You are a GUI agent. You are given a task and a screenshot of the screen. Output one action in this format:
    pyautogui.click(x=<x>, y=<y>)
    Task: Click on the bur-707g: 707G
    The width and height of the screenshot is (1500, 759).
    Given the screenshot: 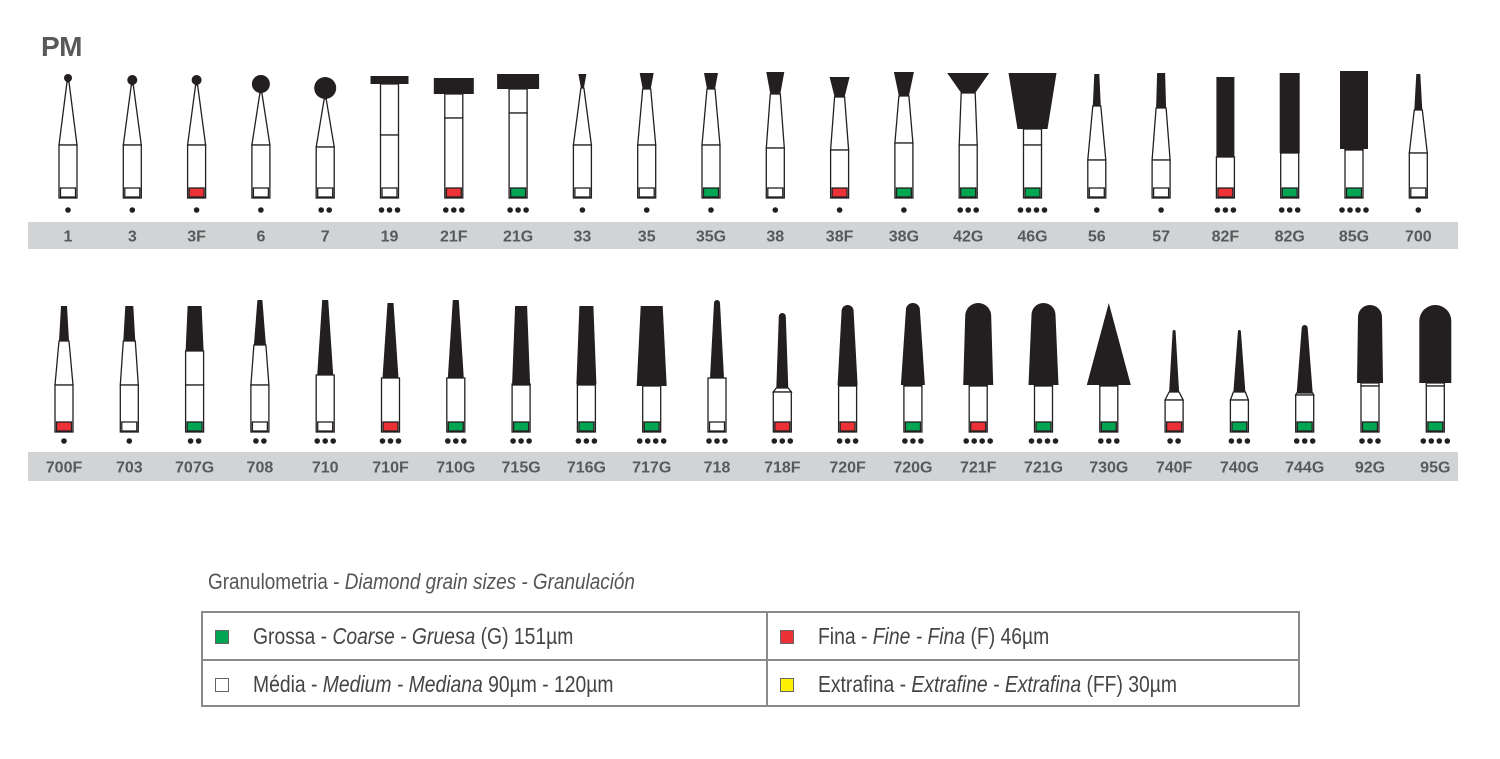 What is the action you would take?
    pyautogui.click(x=194, y=391)
    